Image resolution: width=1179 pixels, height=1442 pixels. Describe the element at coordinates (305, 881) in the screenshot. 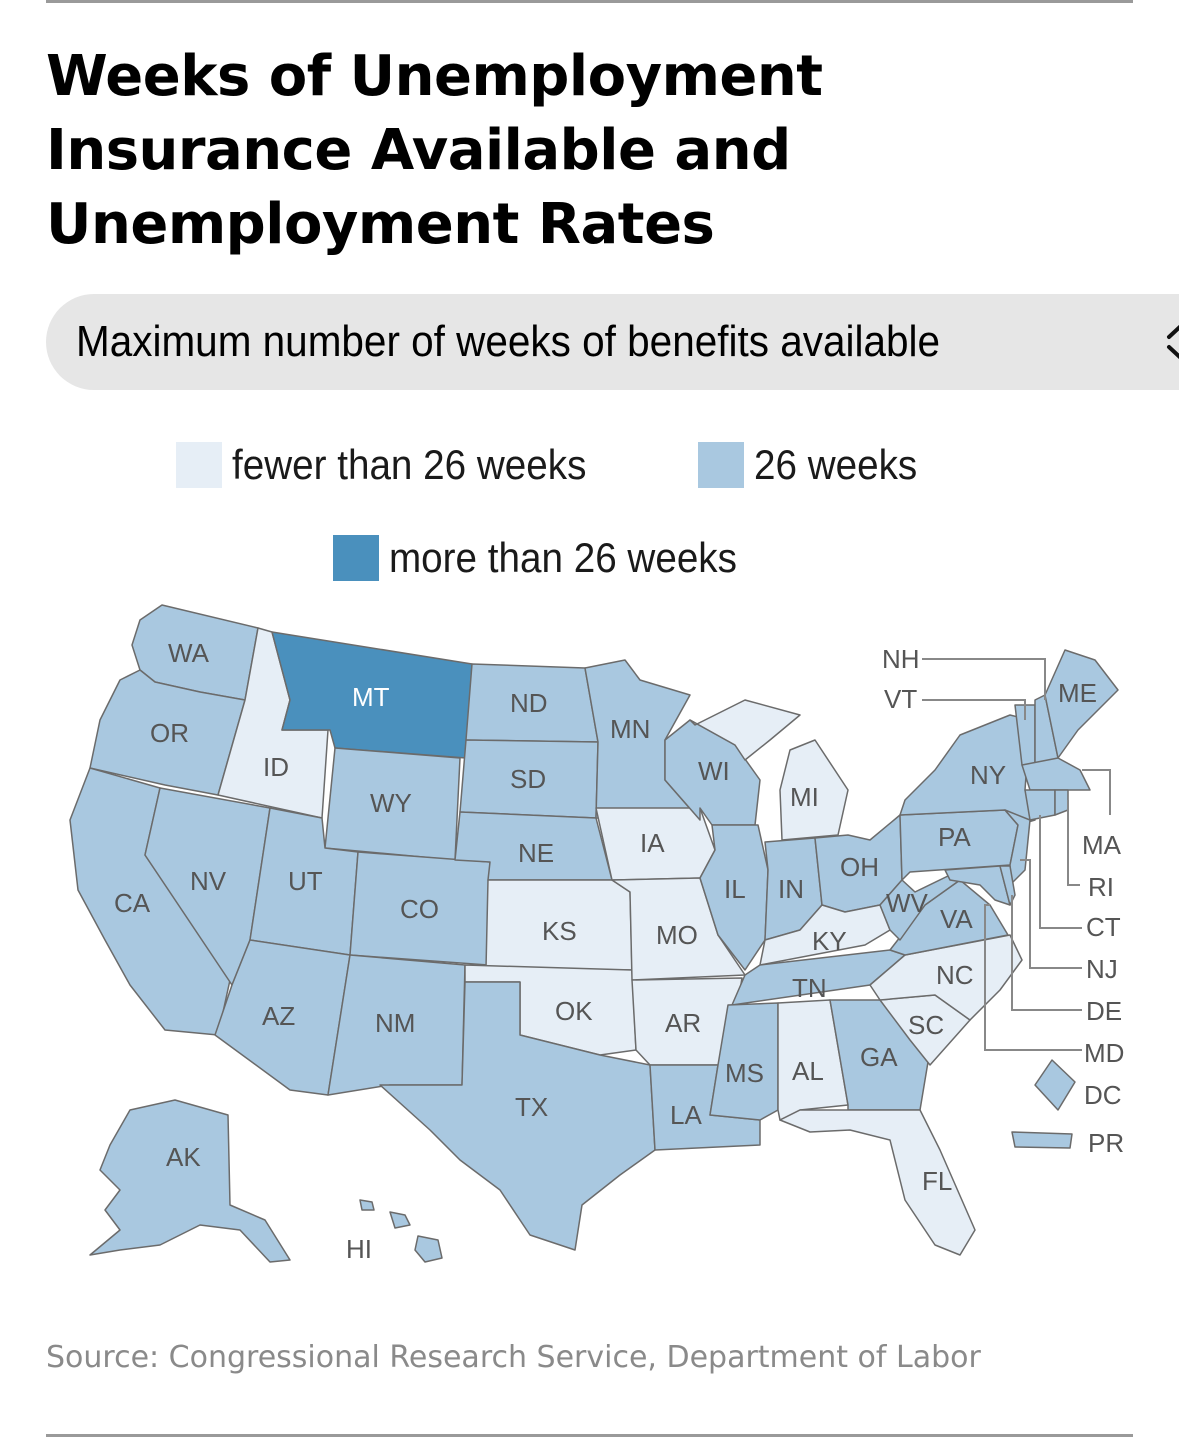

I see `state-label-UT: UT` at that location.